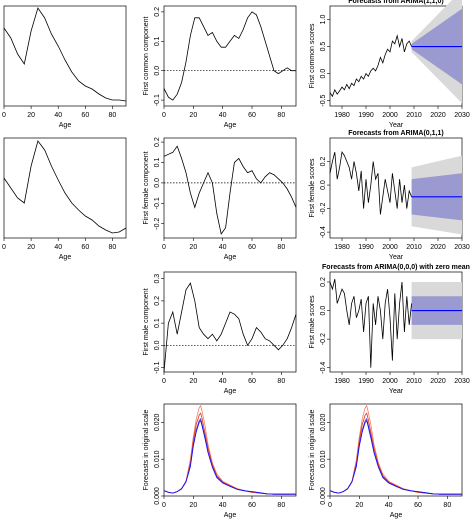  Describe the element at coordinates (323, 496) in the screenshot. I see `y-tick-label: 0.000` at that location.